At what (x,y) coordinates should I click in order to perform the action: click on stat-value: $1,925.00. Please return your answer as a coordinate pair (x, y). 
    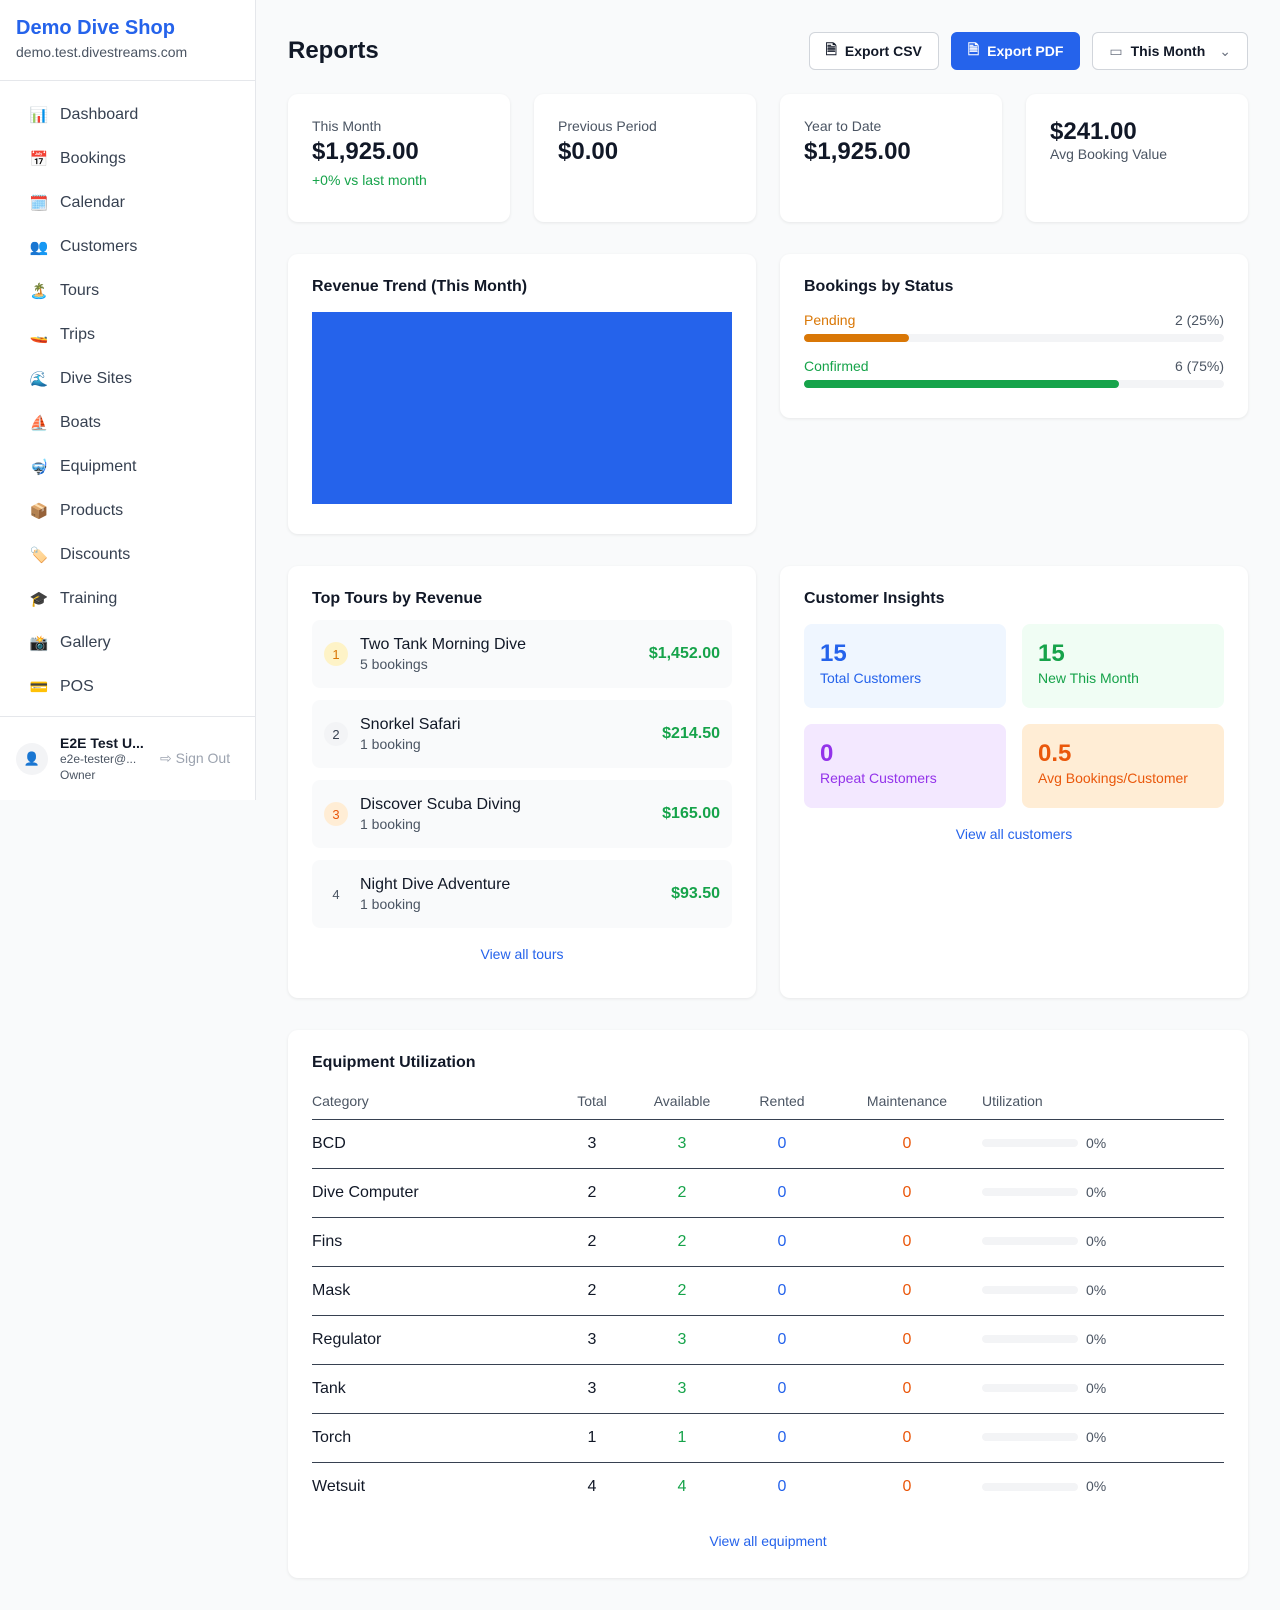
    Looking at the image, I should click on (365, 151).